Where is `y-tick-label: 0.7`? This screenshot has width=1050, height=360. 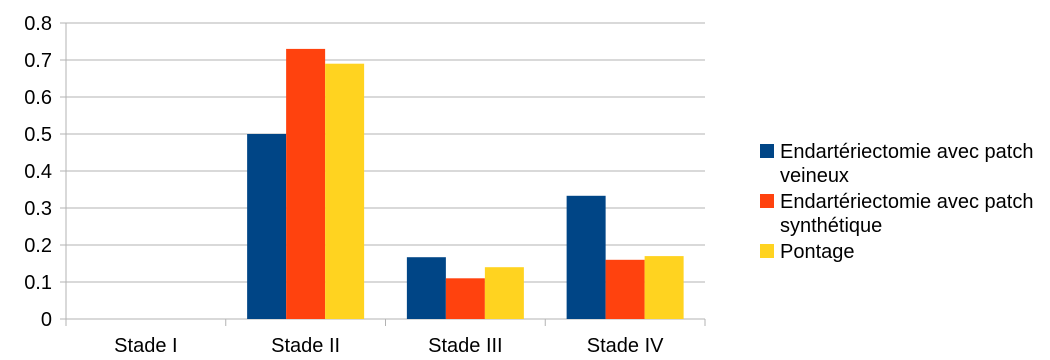 y-tick-label: 0.7 is located at coordinates (38, 61).